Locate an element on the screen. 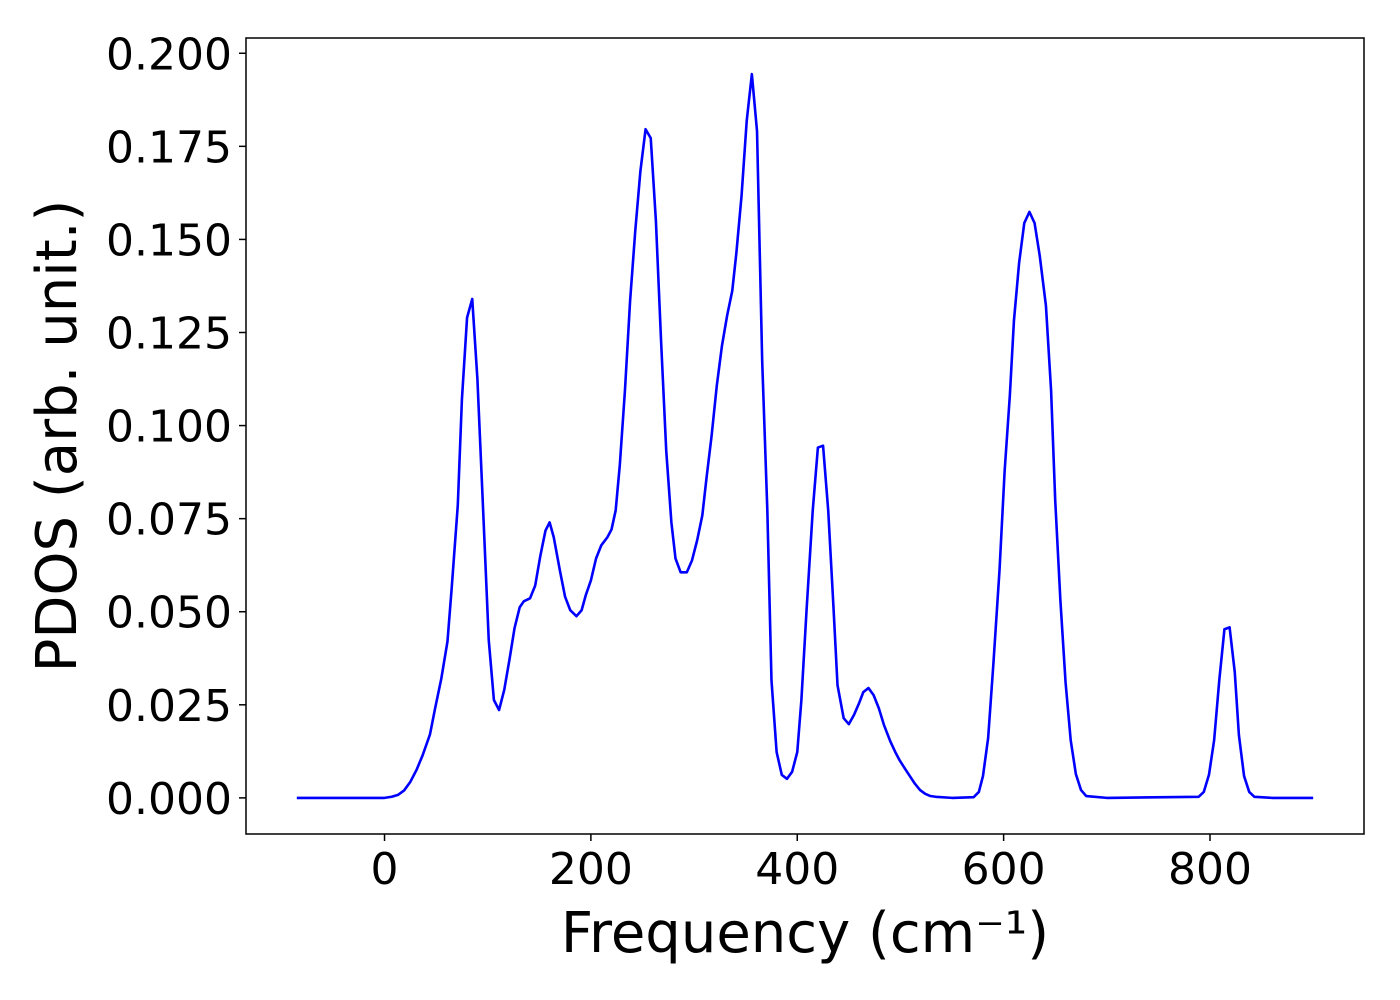 Image resolution: width=1400 pixels, height=1000 pixels. y-tick-label: 0.200 is located at coordinates (169, 54).